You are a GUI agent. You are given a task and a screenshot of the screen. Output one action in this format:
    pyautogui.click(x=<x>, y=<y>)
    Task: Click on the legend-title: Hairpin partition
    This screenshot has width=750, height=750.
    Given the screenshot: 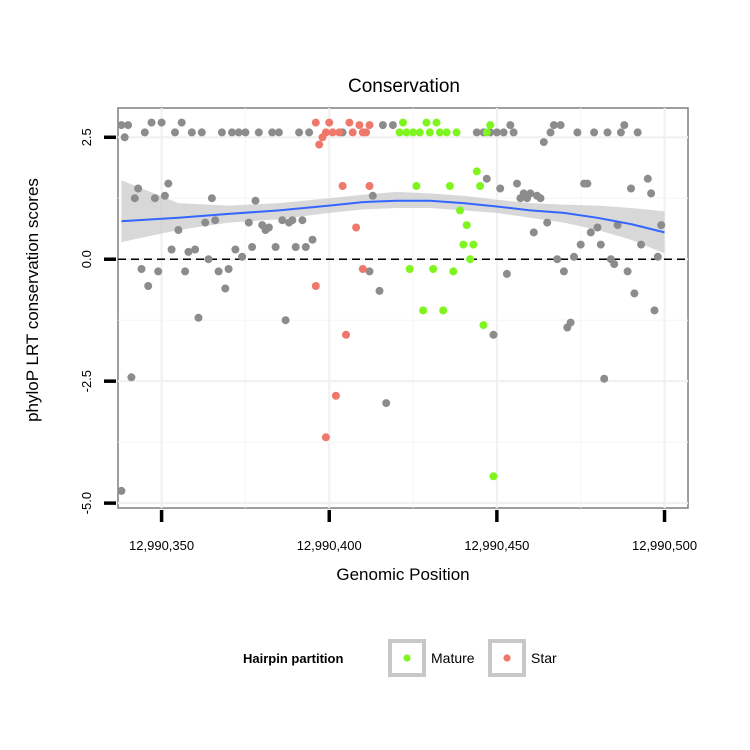 What is the action you would take?
    pyautogui.click(x=293, y=658)
    